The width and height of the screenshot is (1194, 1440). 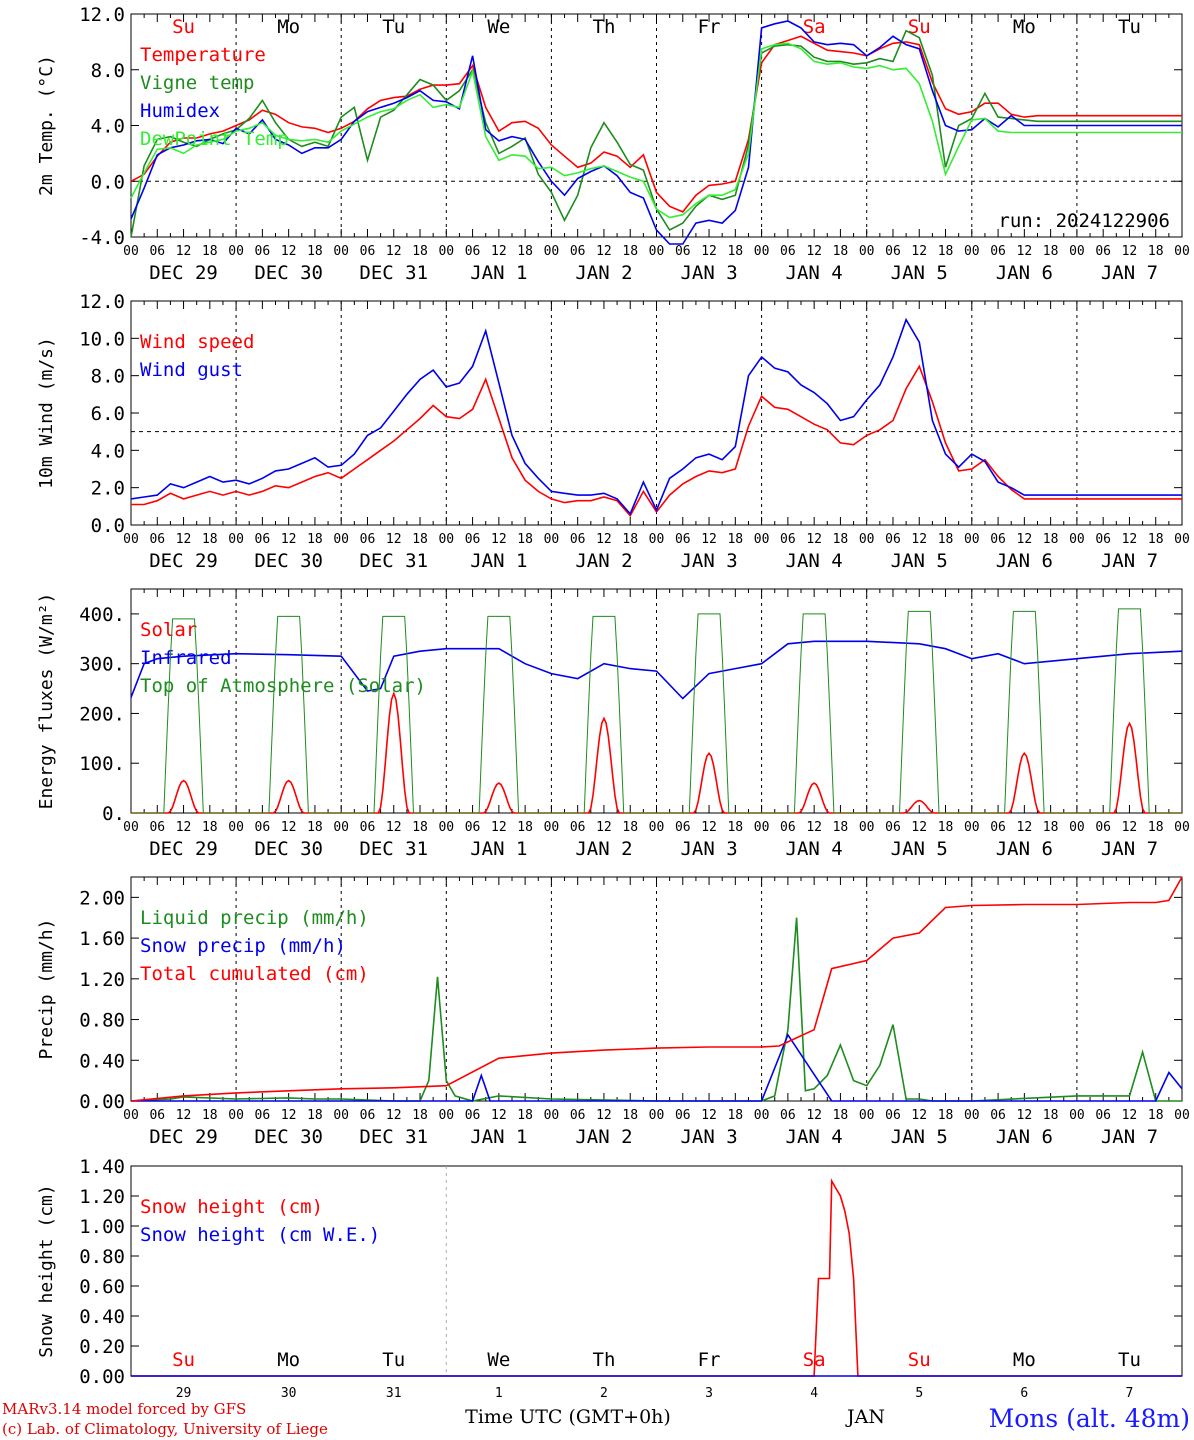 I want to click on station-name: Mons (alt. 48m), so click(x=1089, y=1418).